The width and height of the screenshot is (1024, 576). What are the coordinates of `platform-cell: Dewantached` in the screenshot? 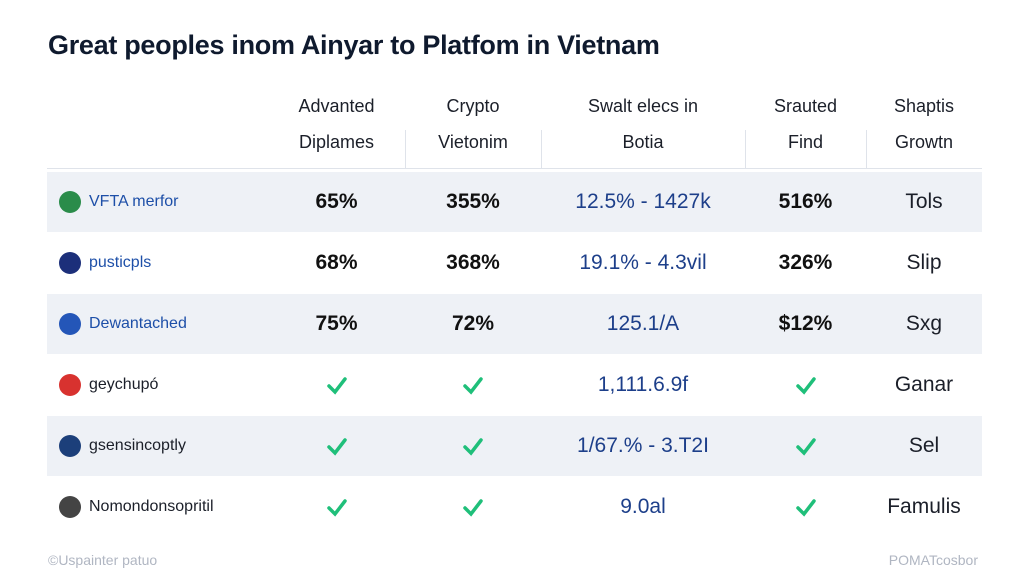 It's located at (164, 324).